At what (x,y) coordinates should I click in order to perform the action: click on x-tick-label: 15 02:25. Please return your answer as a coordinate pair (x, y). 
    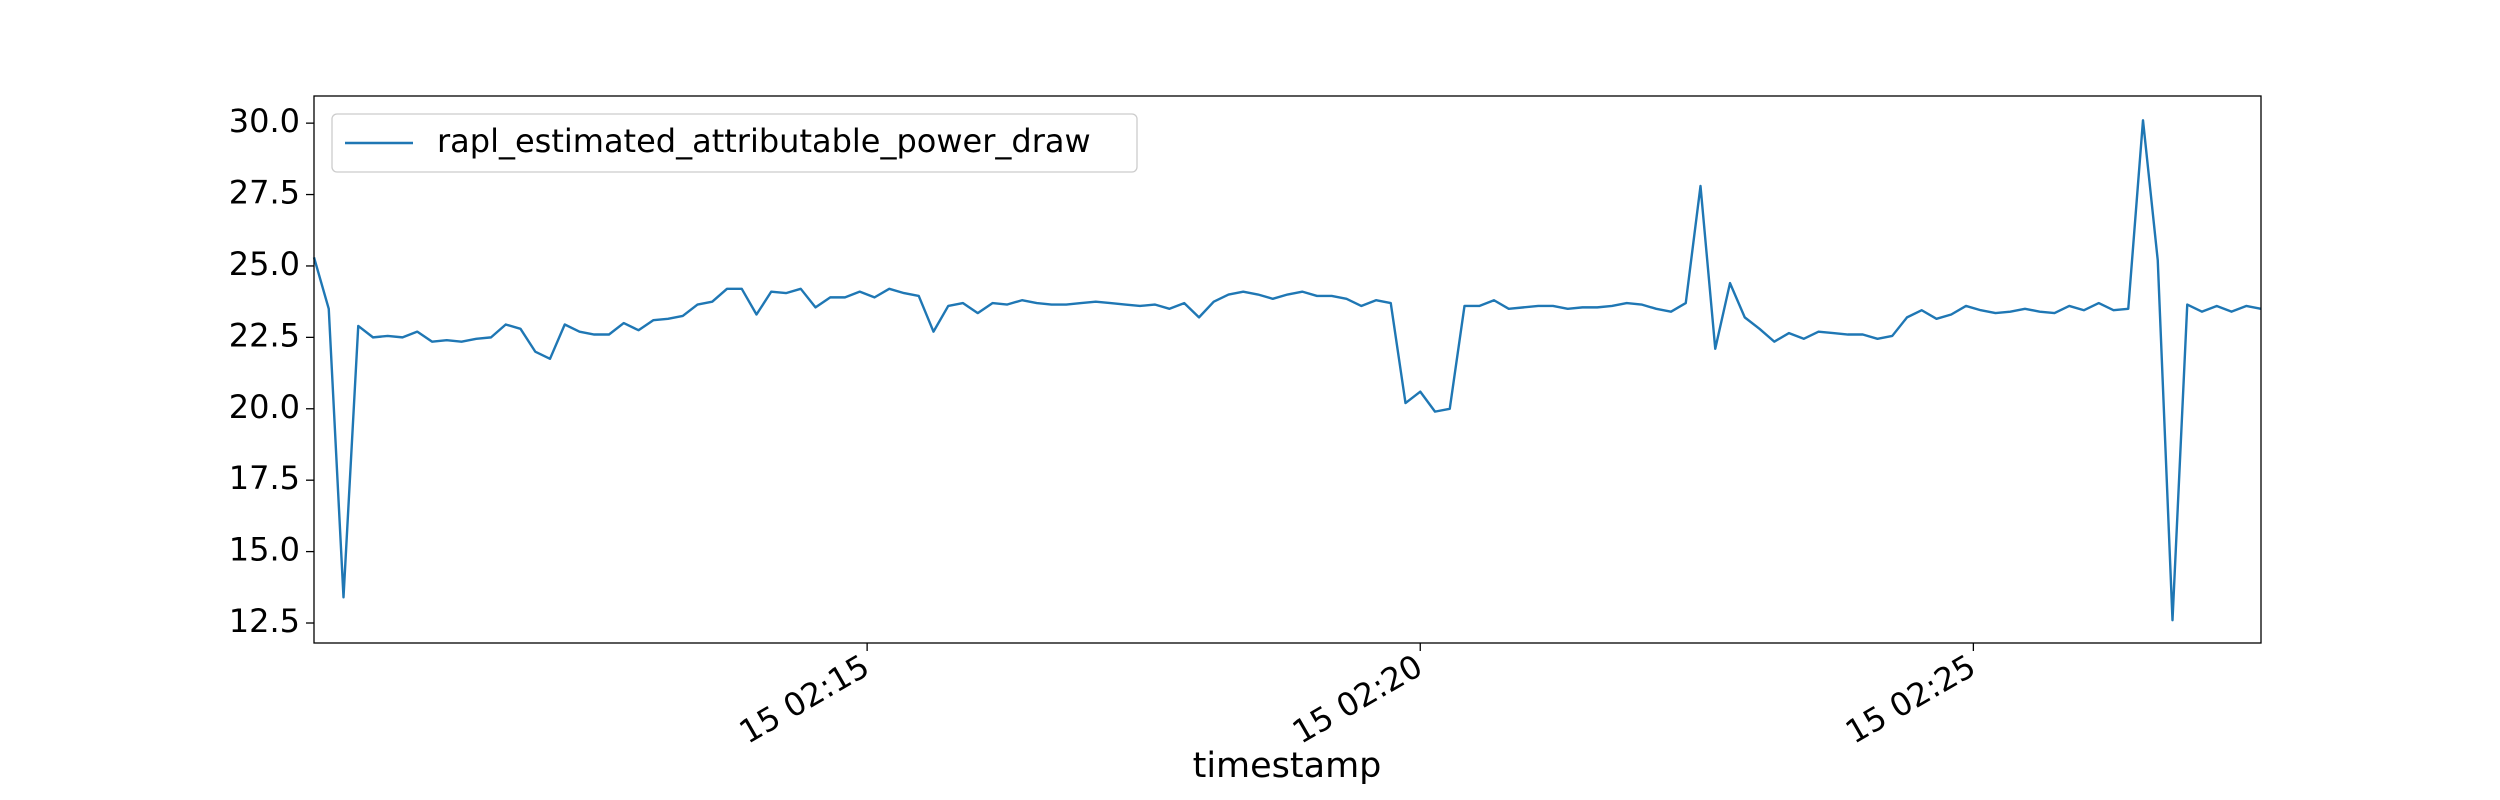
    Looking at the image, I should click on (1910, 699).